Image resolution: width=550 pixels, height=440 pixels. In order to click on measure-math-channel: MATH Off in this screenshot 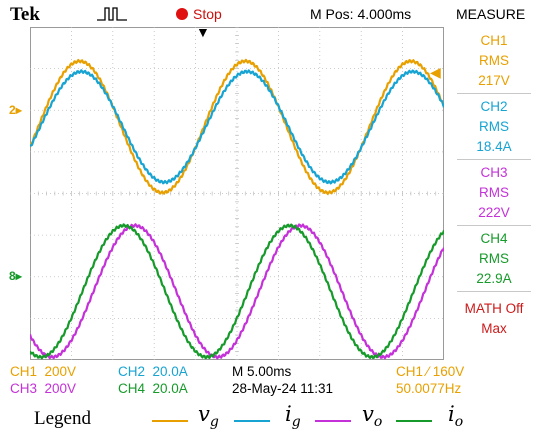, I will do `click(494, 308)`.